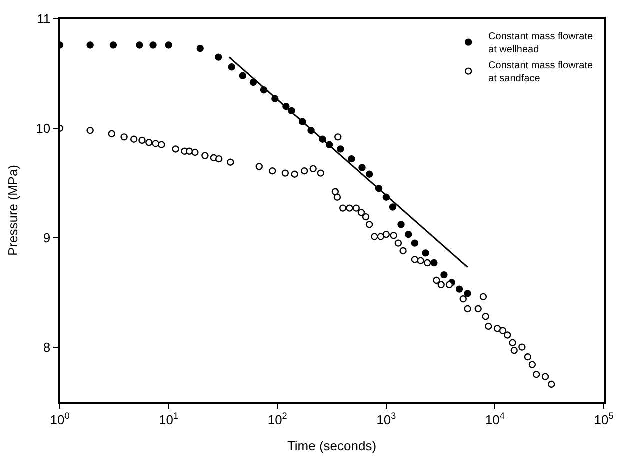 The image size is (626, 463). I want to click on y-tick-label: 11, so click(44, 19).